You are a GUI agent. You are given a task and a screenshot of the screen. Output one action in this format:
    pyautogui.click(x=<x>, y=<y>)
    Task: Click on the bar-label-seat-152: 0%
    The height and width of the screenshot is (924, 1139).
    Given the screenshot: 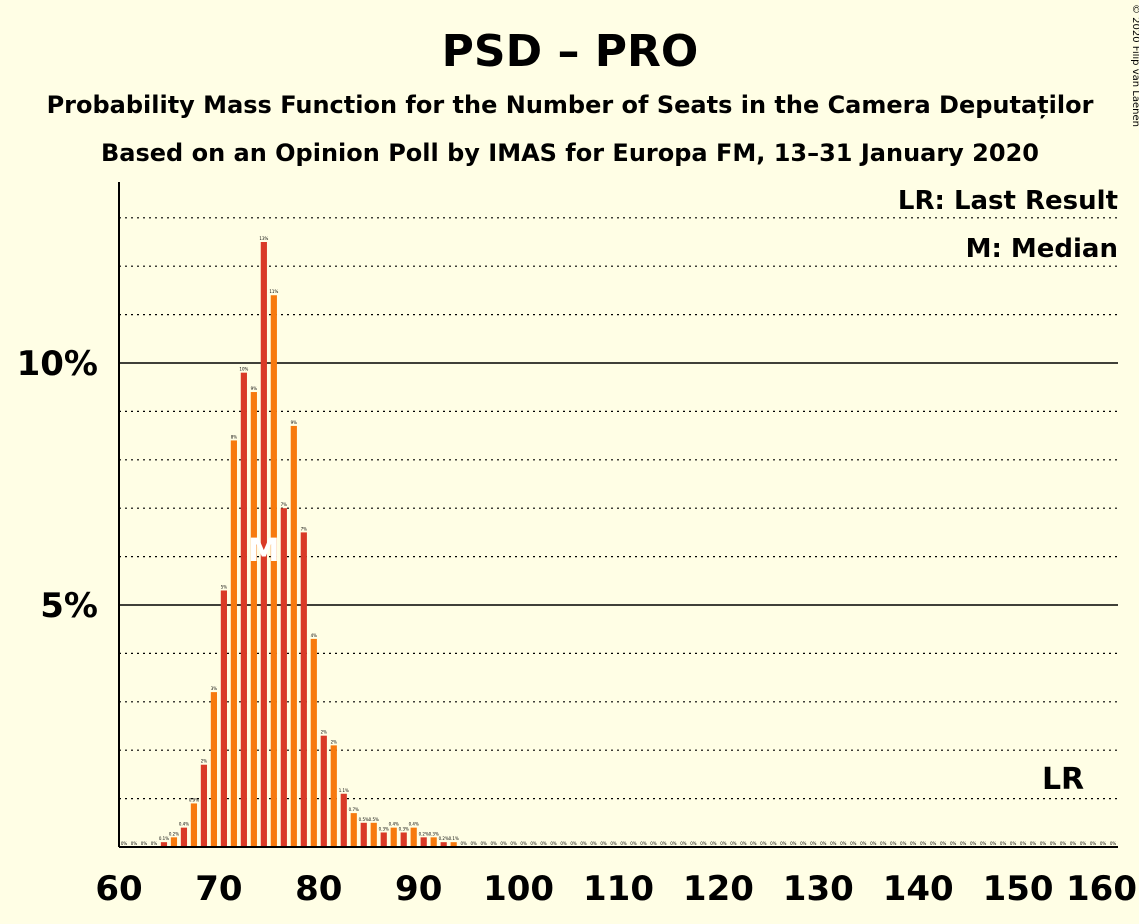 What is the action you would take?
    pyautogui.click(x=1043, y=843)
    